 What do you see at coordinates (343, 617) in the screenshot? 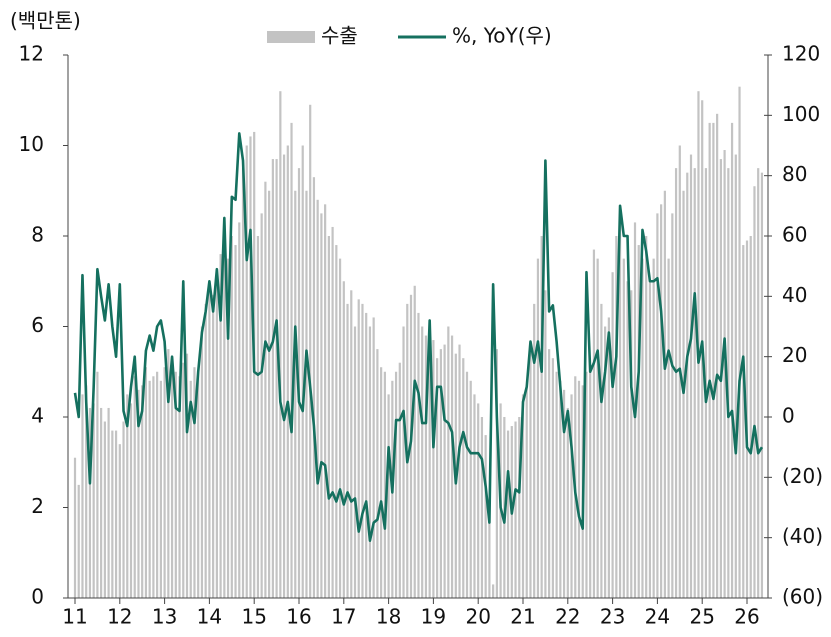
I see `x-tick-label: 17` at bounding box center [343, 617].